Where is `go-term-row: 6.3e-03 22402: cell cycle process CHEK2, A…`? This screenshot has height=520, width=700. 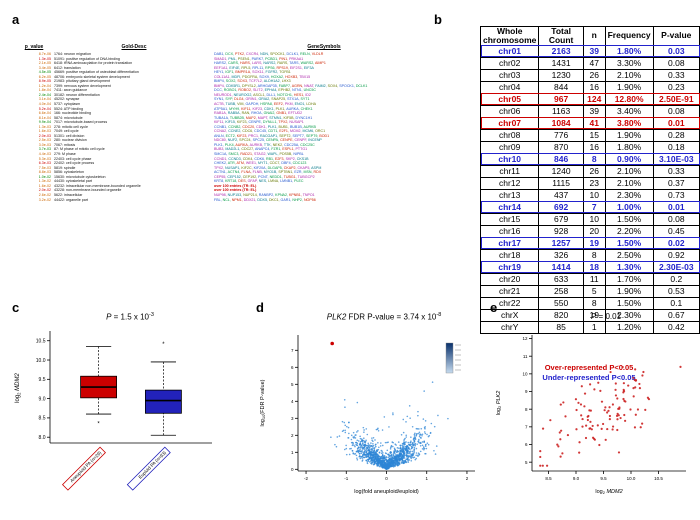
go-term-row: 6.3e-03 22402: cell cycle process CHEK2, A… is located at coordinates (224, 163).